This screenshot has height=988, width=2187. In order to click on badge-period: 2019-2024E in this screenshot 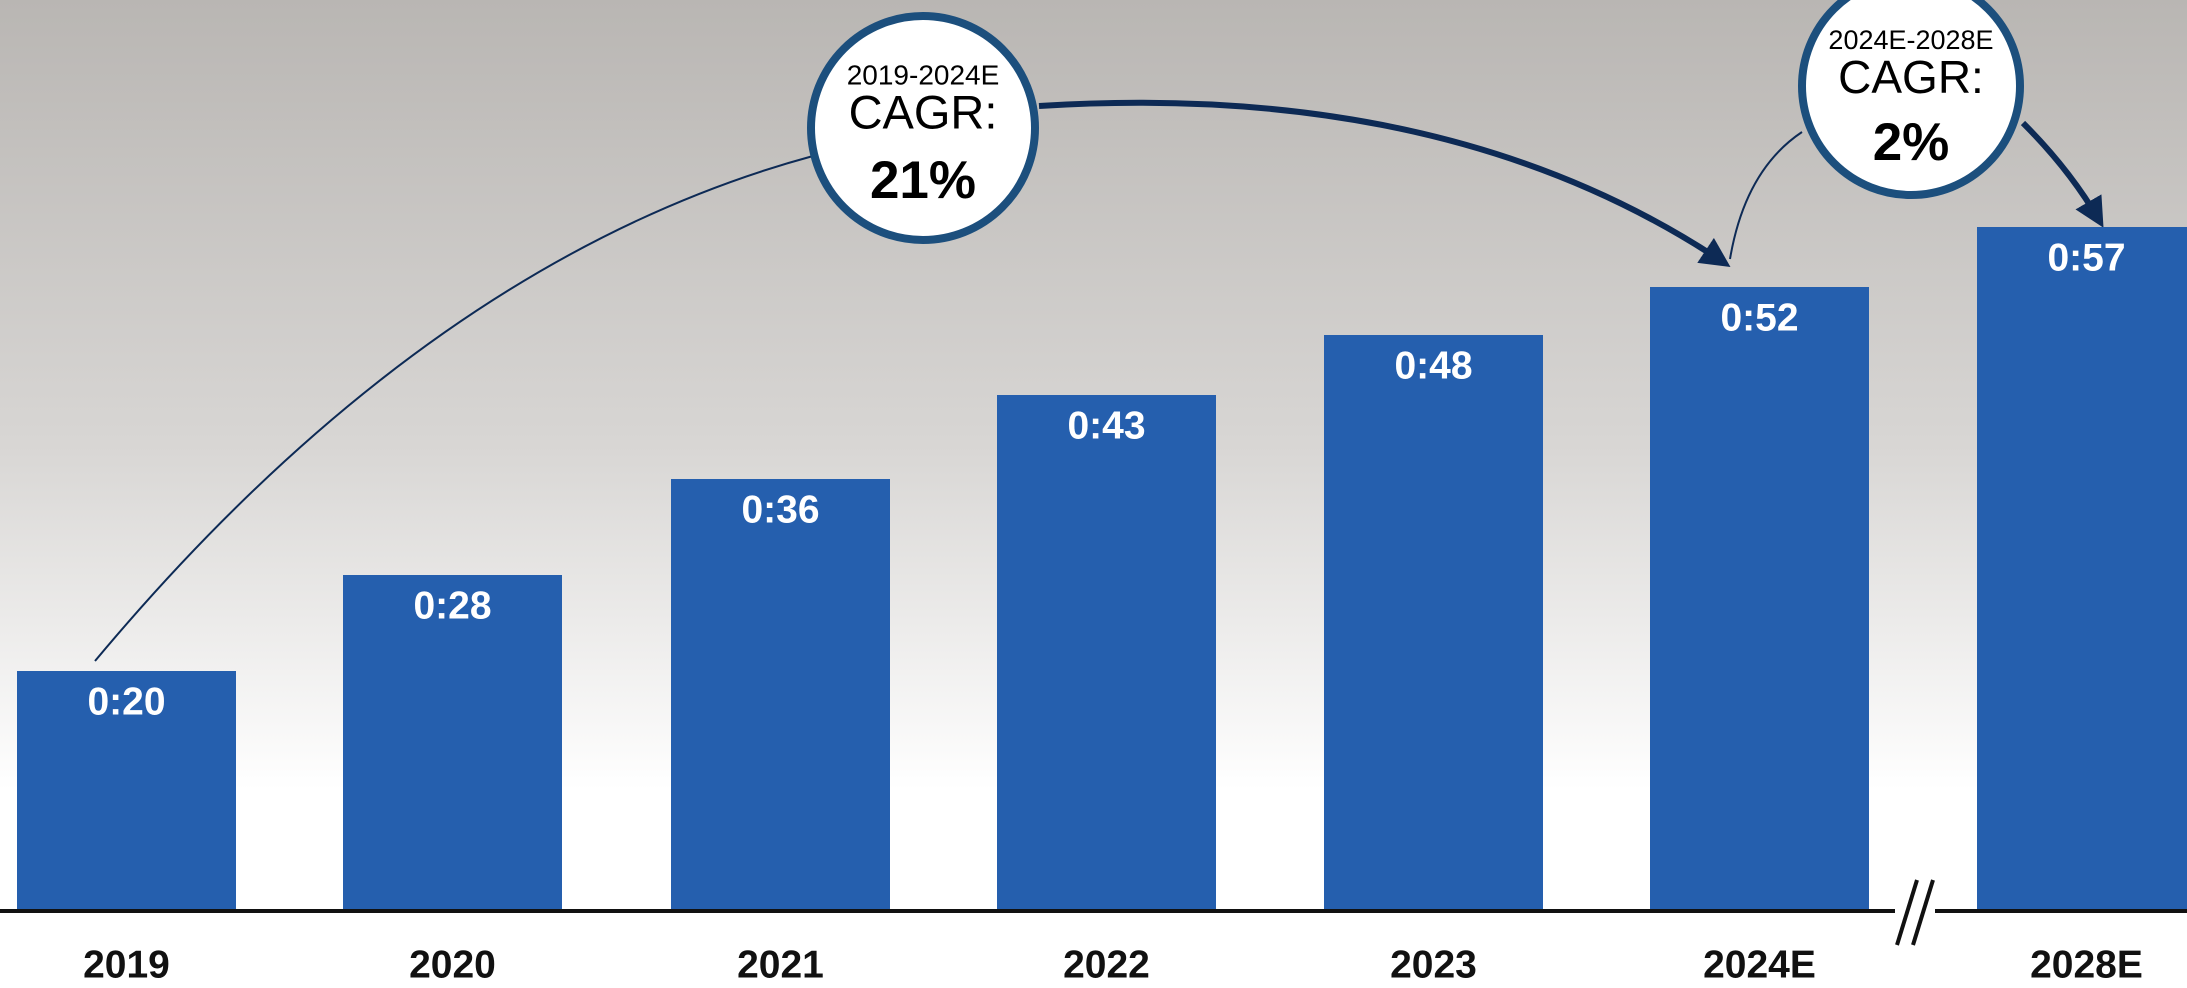, I will do `click(923, 74)`.